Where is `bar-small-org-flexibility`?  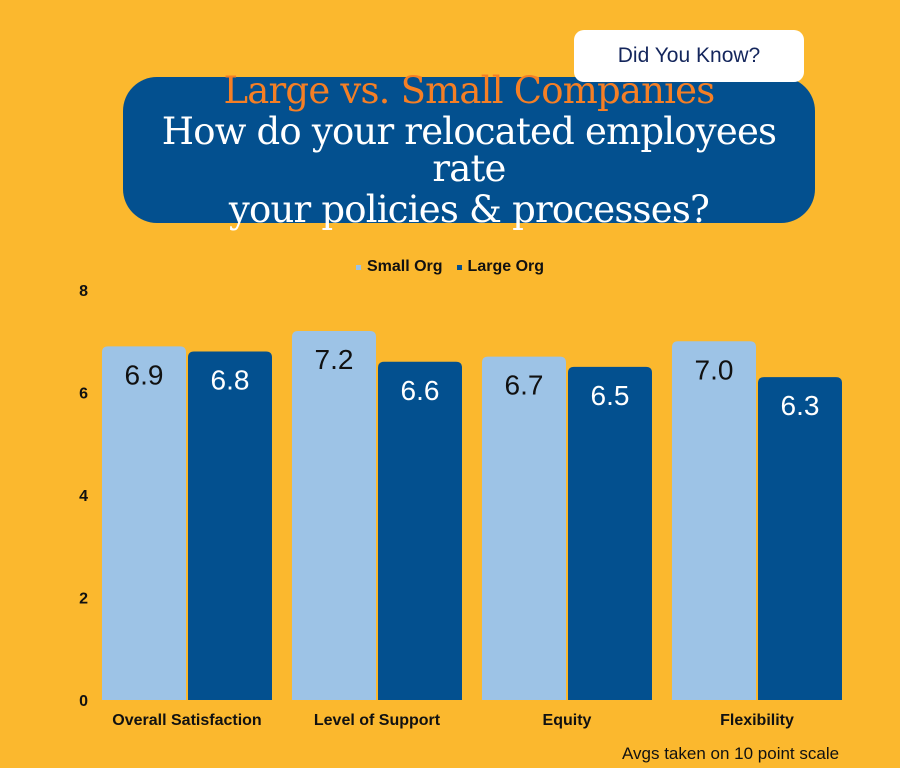
bar-small-org-flexibility is located at coordinates (714, 520).